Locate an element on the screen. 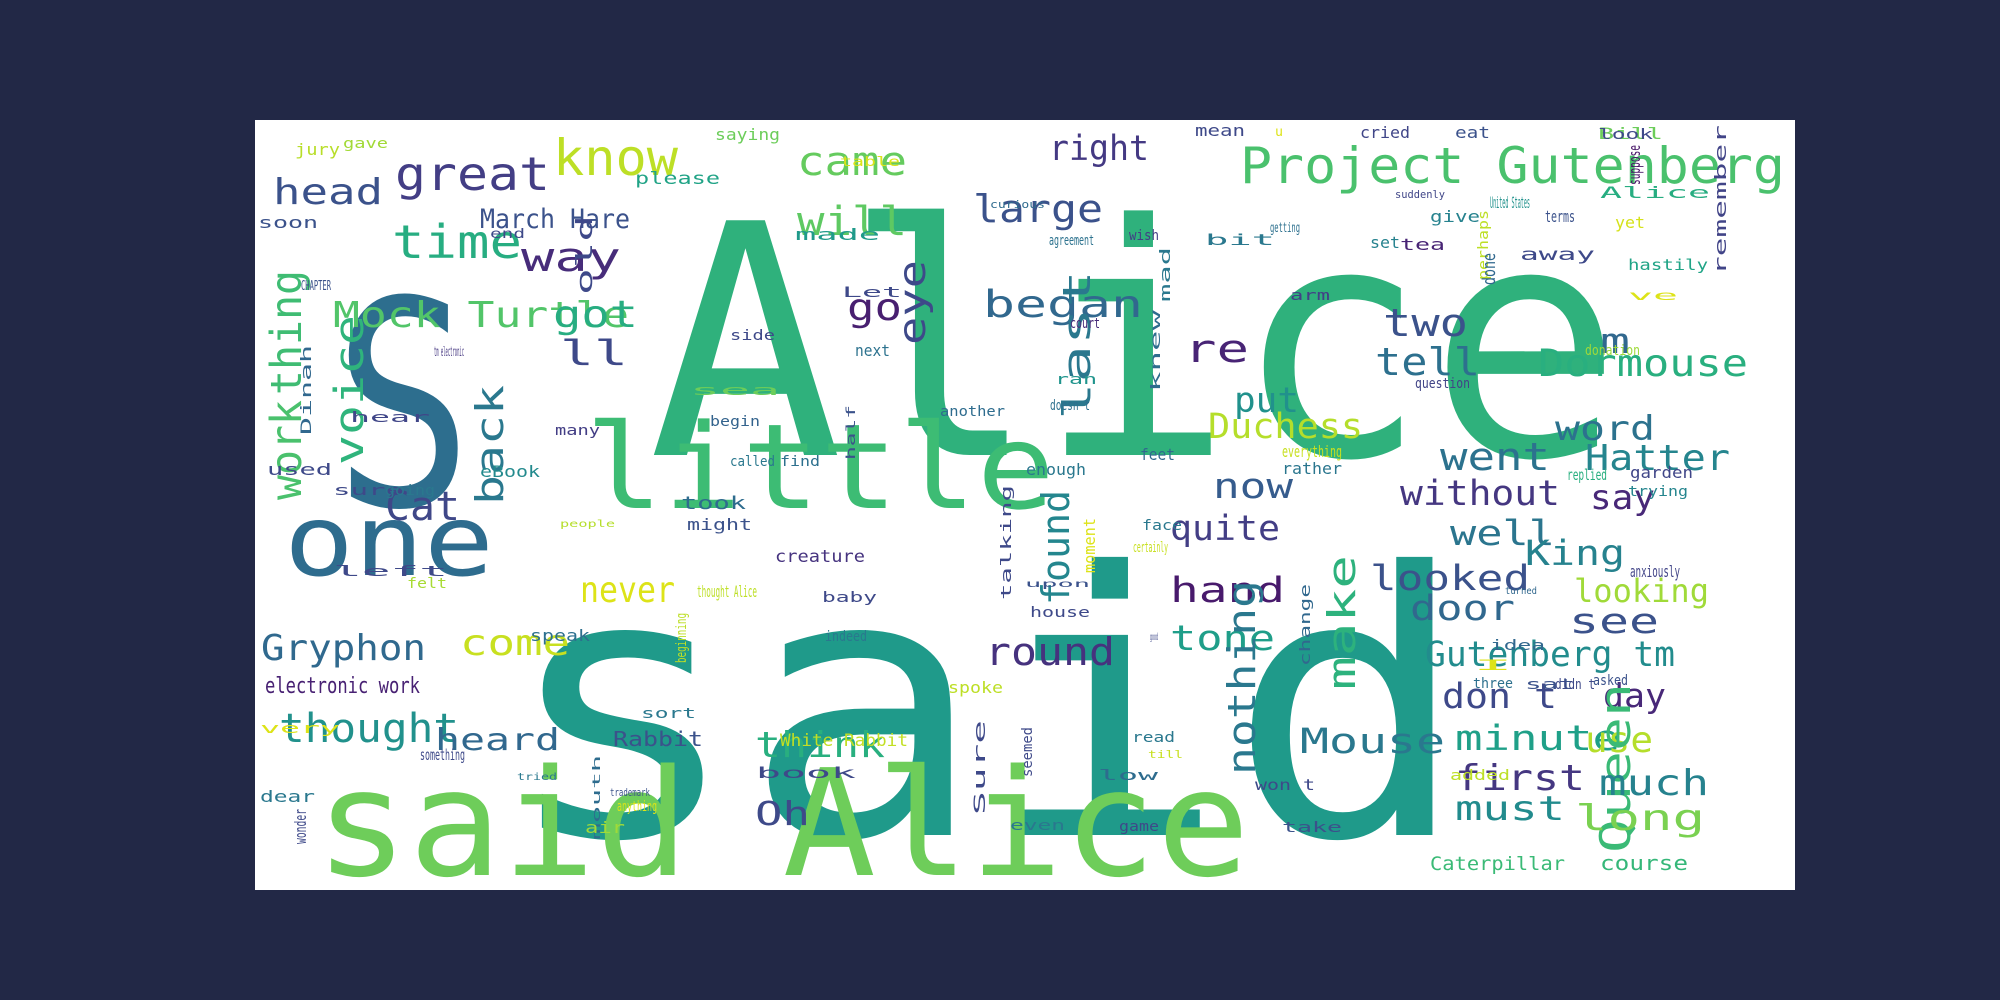 This screenshot has width=2000, height=1000. word-cloud-word: now is located at coordinates (1253, 487).